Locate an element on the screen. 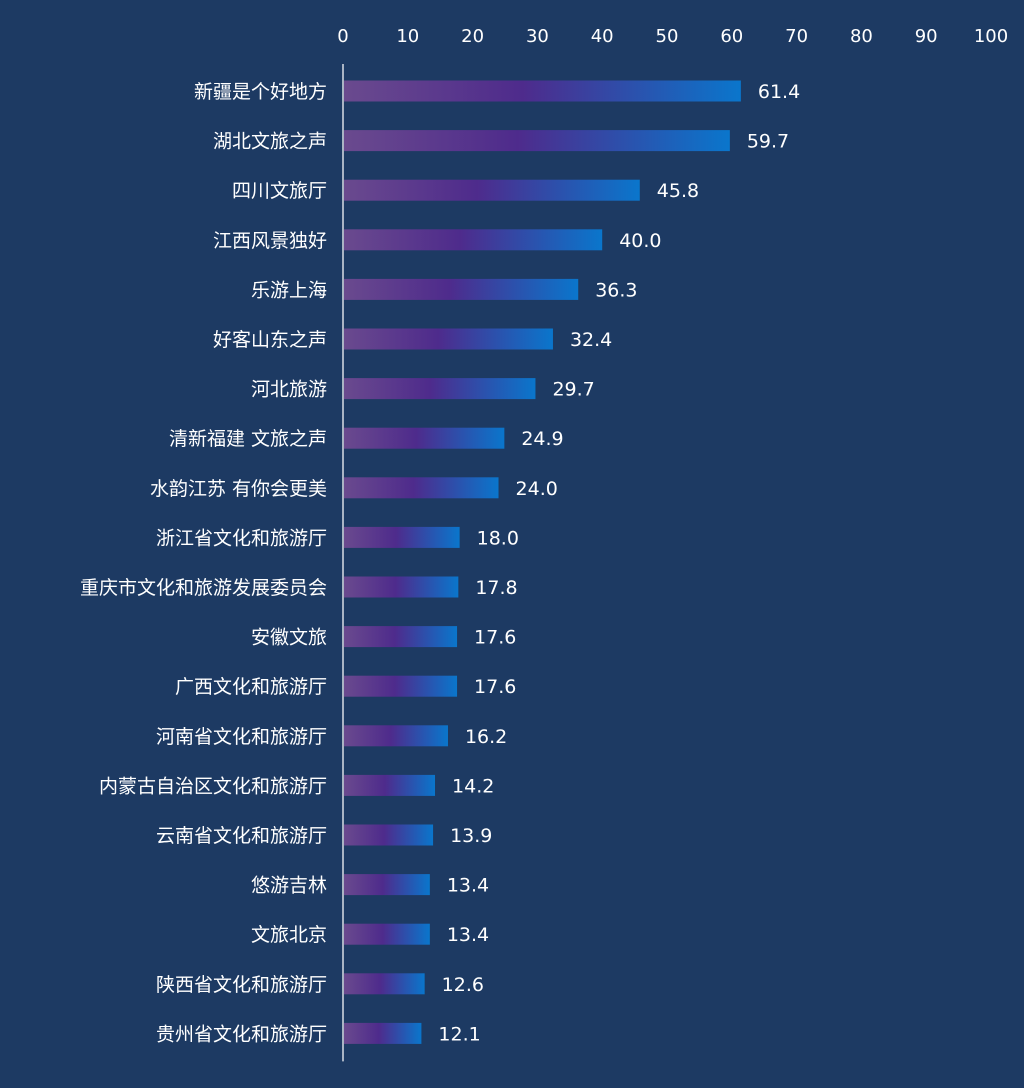  value-label: 32.4 is located at coordinates (591, 340).